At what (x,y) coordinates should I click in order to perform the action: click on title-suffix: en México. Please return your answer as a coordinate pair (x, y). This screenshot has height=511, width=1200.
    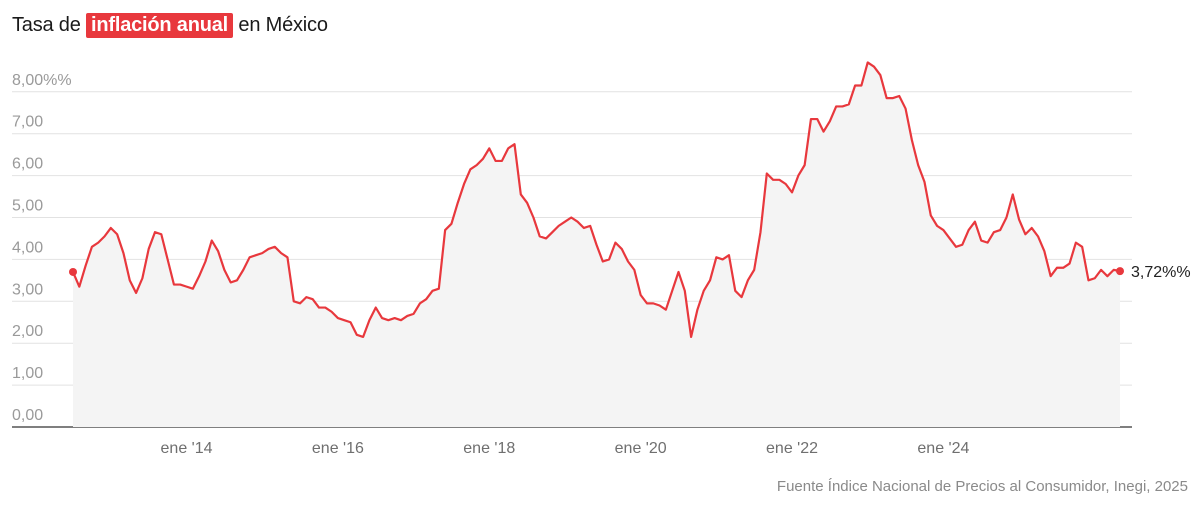
    Looking at the image, I should click on (283, 25).